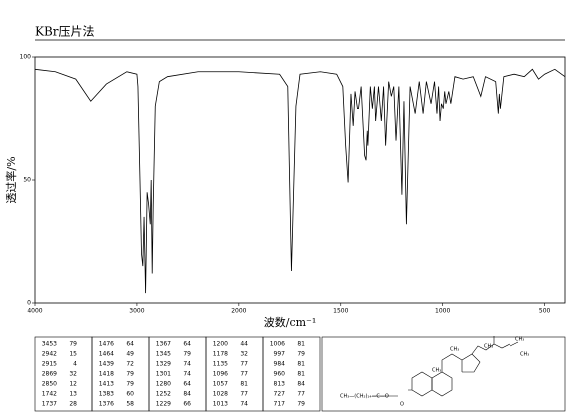 This screenshot has width=570, height=417. Describe the element at coordinates (49, 404) in the screenshot. I see `table-wavenumber: 1737` at that location.